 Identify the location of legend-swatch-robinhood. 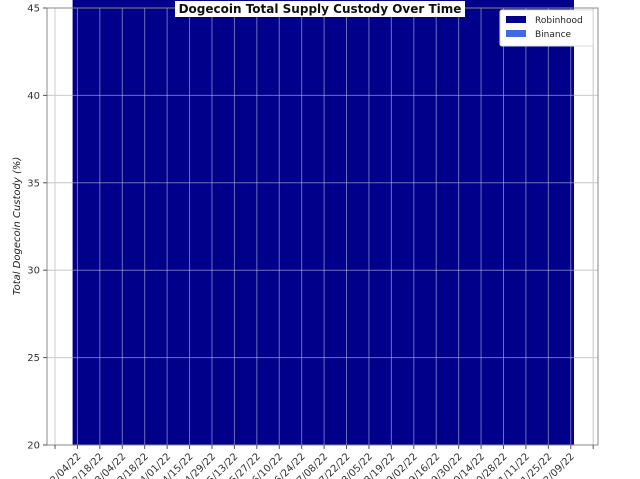
(516, 19).